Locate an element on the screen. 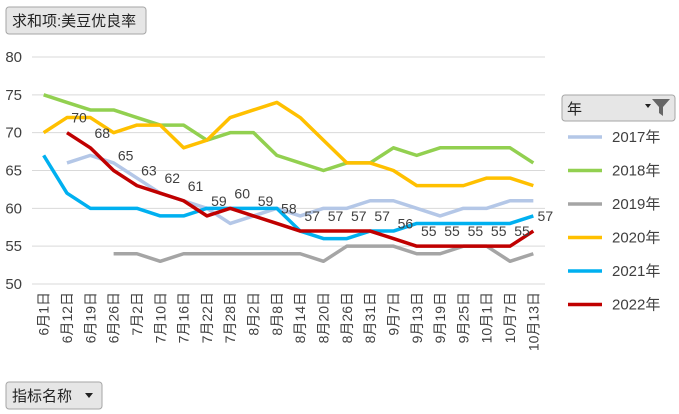 This screenshot has width=679, height=414. x-tick-label: 9月13日 is located at coordinates (417, 317).